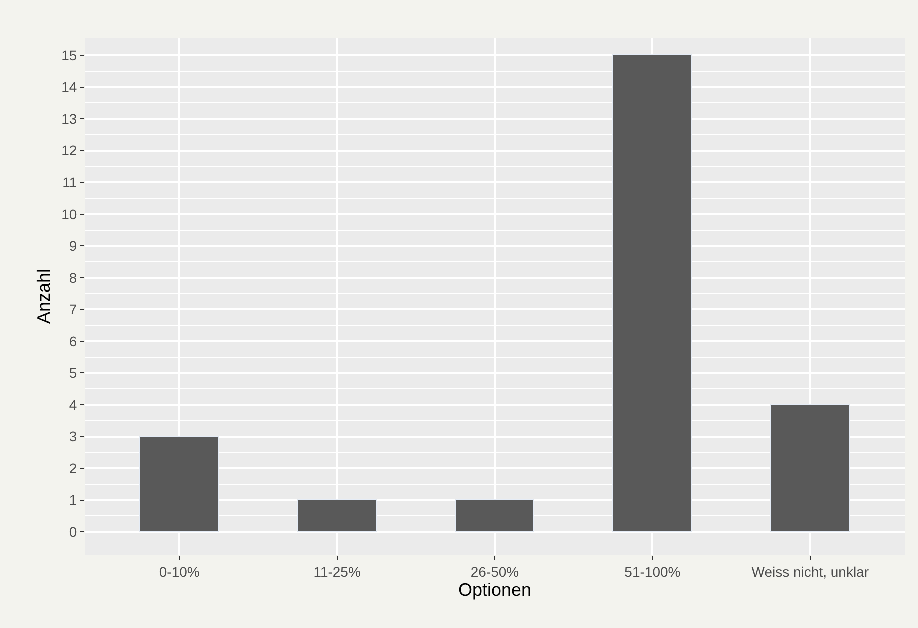  I want to click on y-tick-label: 2, so click(73, 468).